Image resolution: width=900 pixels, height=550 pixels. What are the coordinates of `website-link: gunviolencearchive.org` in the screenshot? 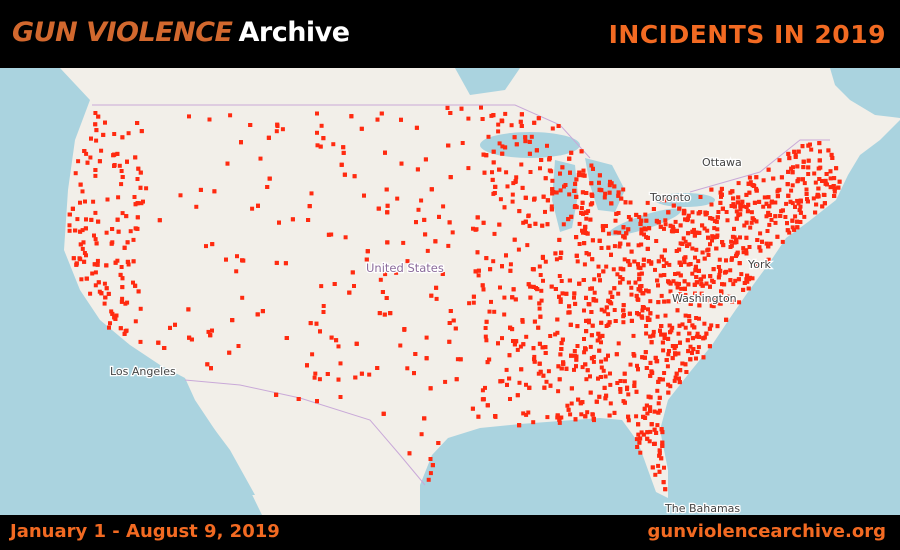 It's located at (766, 531).